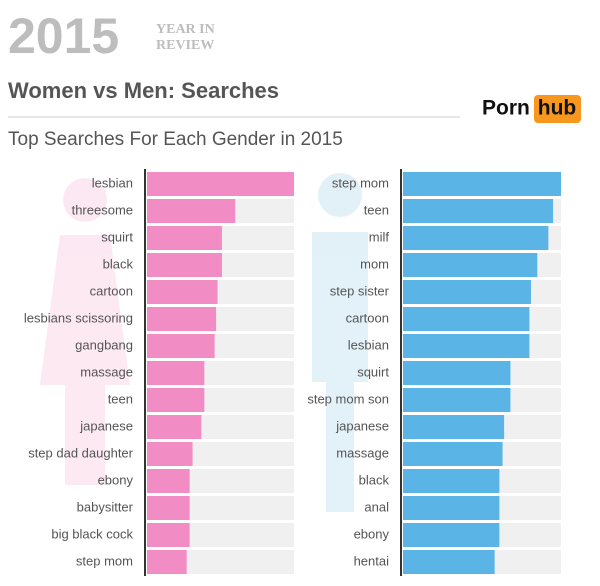 The height and width of the screenshot is (586, 600). I want to click on logo: Porn, so click(506, 108).